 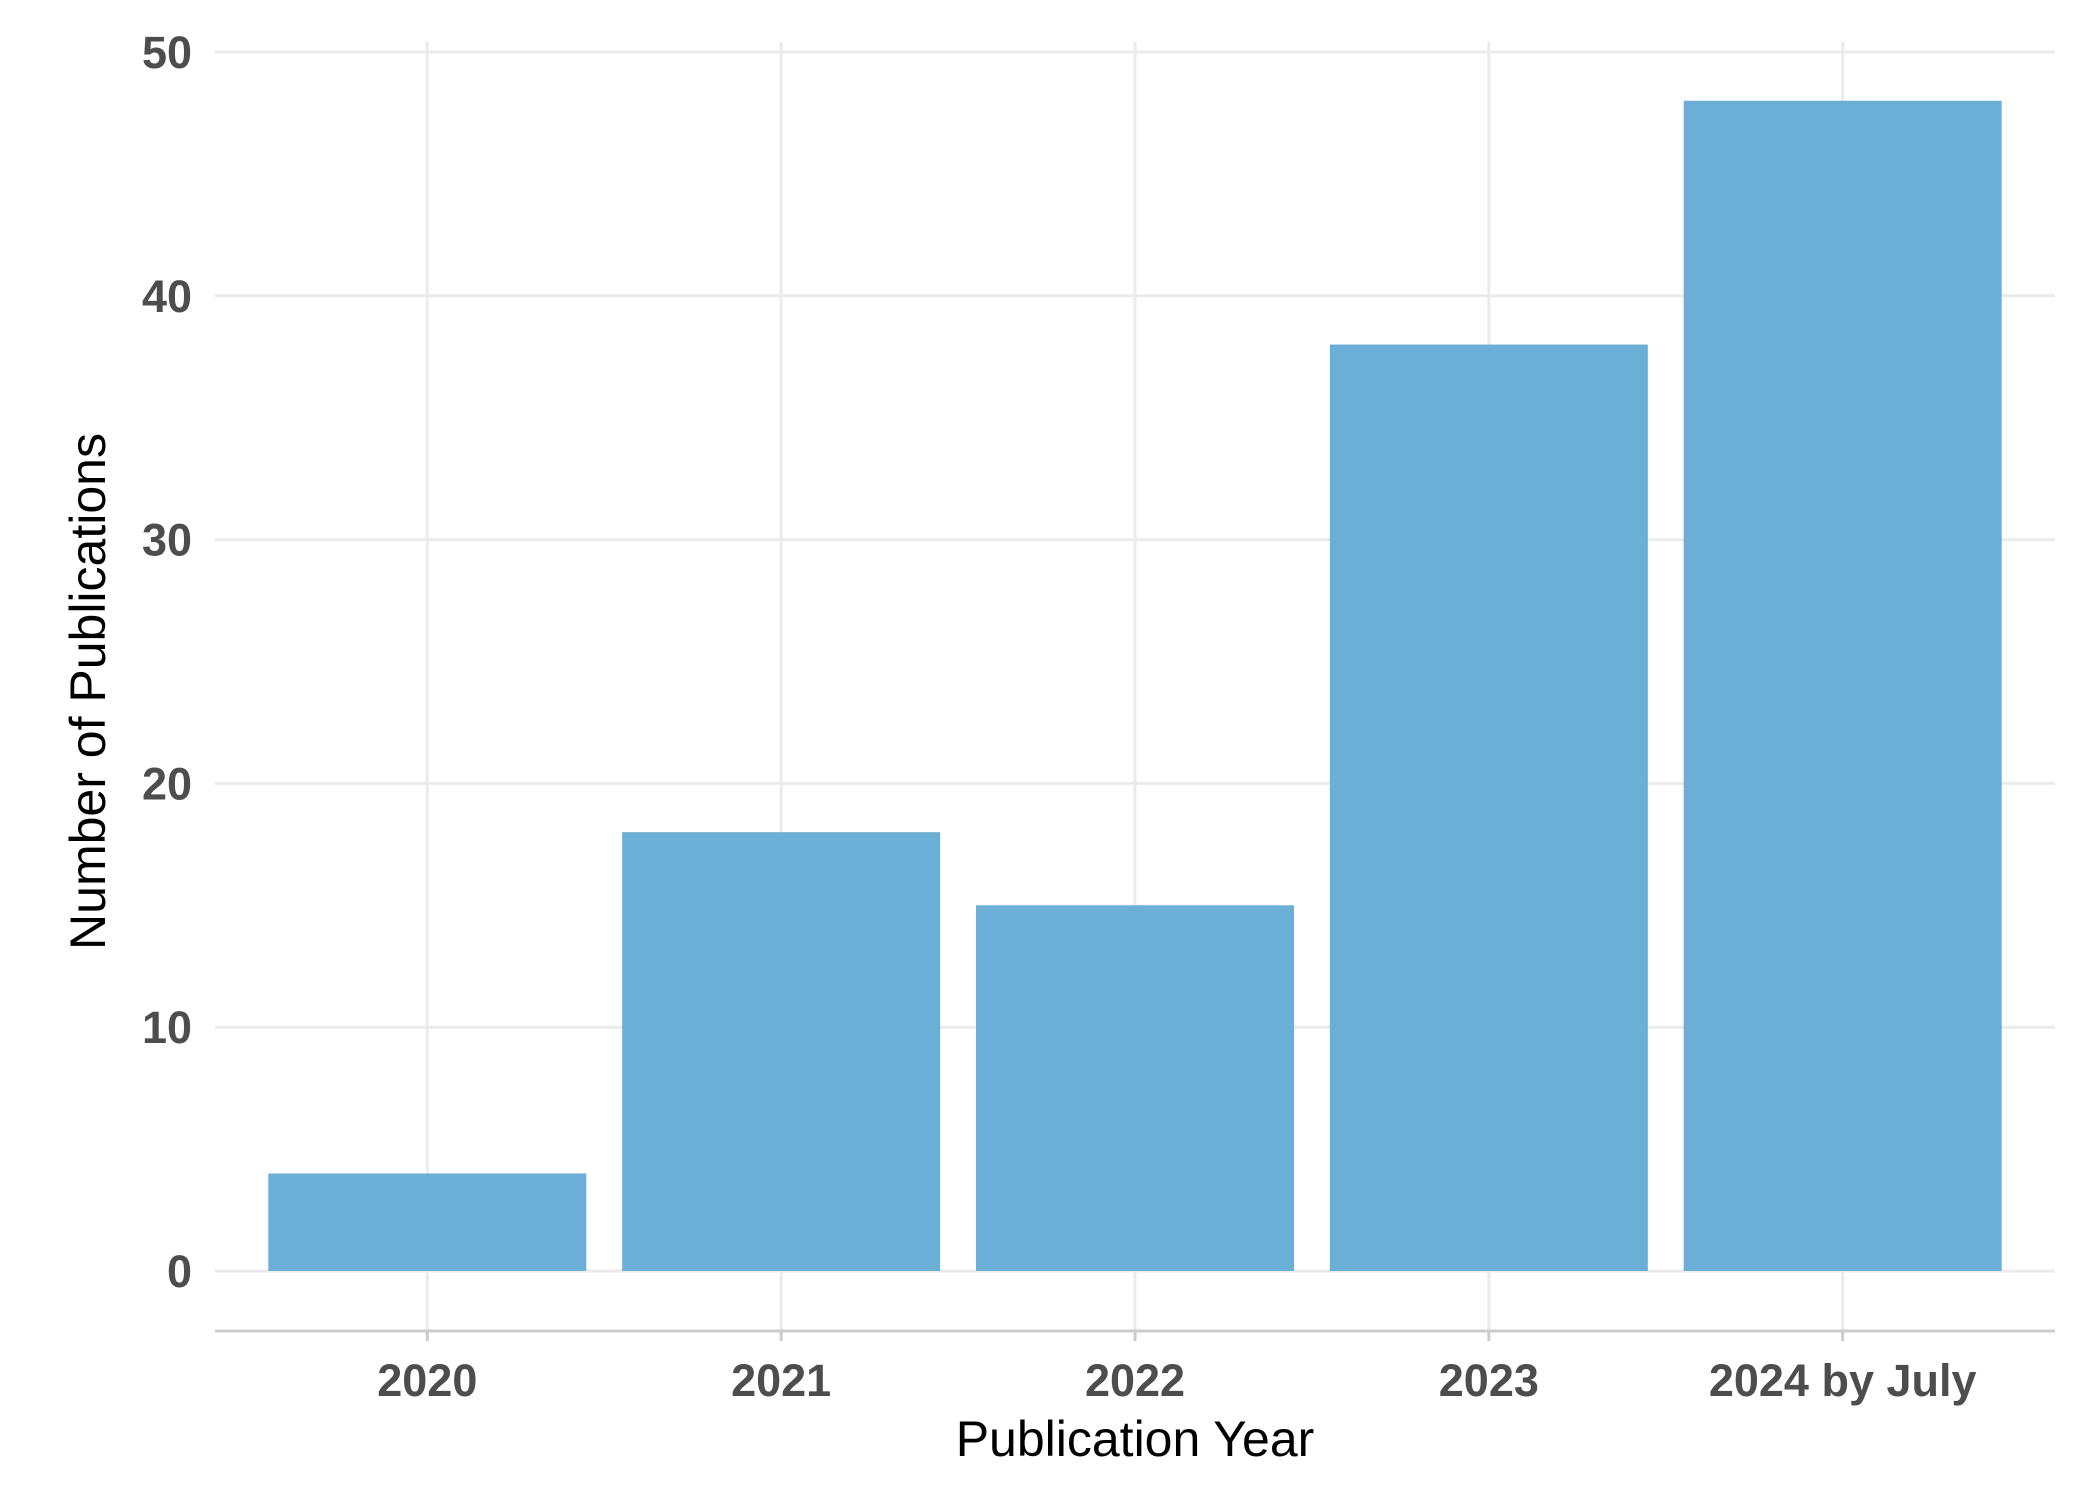 What do you see at coordinates (88, 691) in the screenshot?
I see `y-axis-title: Number of Publications` at bounding box center [88, 691].